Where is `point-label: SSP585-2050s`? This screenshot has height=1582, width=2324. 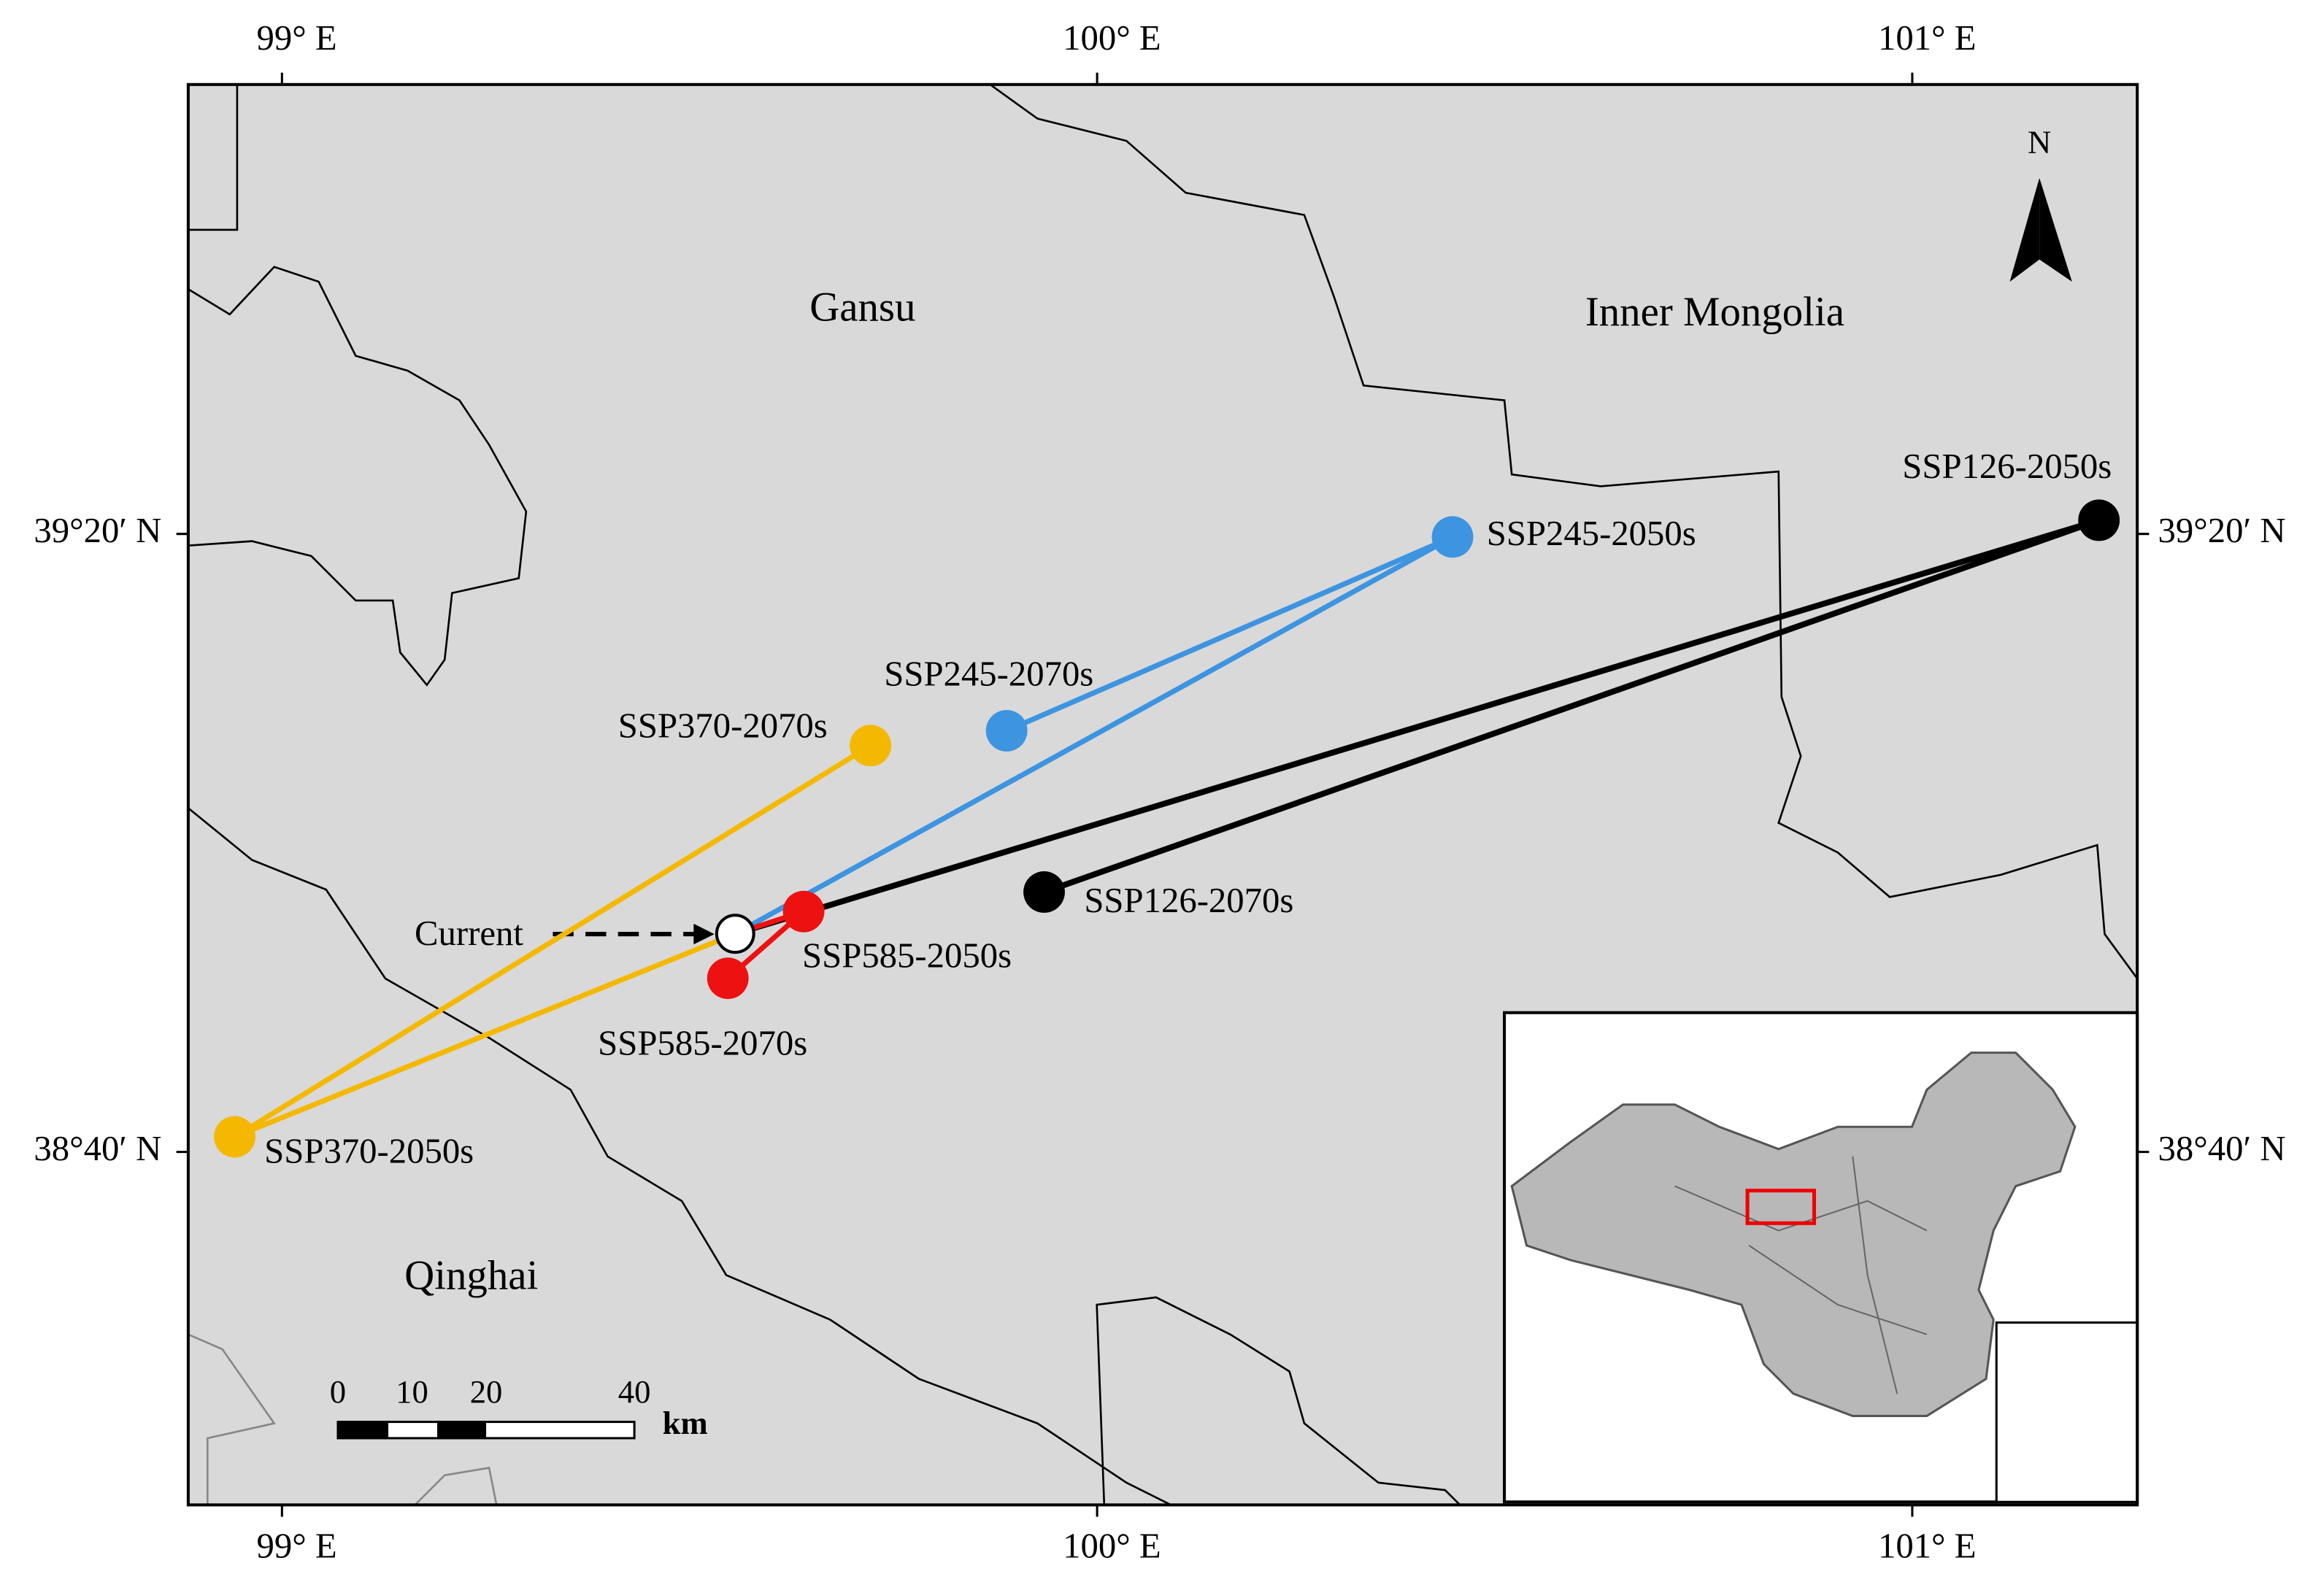 point-label: SSP585-2050s is located at coordinates (907, 955).